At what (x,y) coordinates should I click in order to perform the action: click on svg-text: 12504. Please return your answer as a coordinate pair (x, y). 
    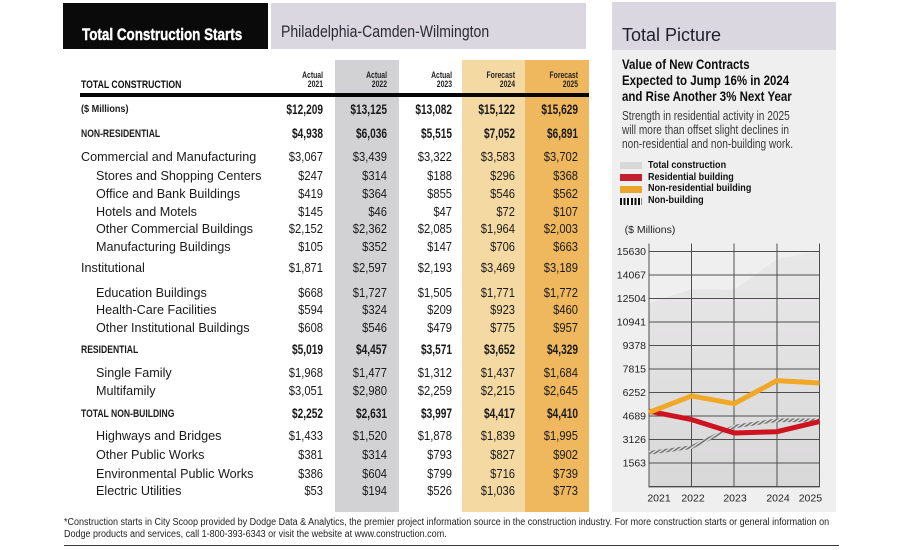
    Looking at the image, I should click on (631, 299).